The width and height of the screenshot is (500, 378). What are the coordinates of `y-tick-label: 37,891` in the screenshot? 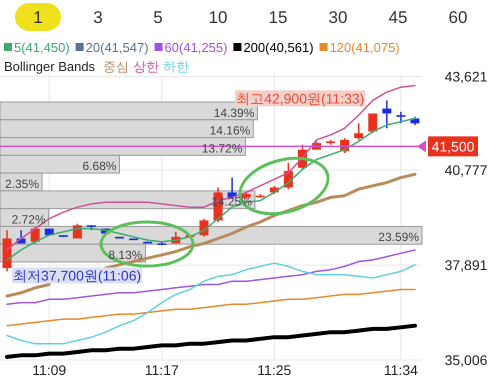 It's located at (466, 265).